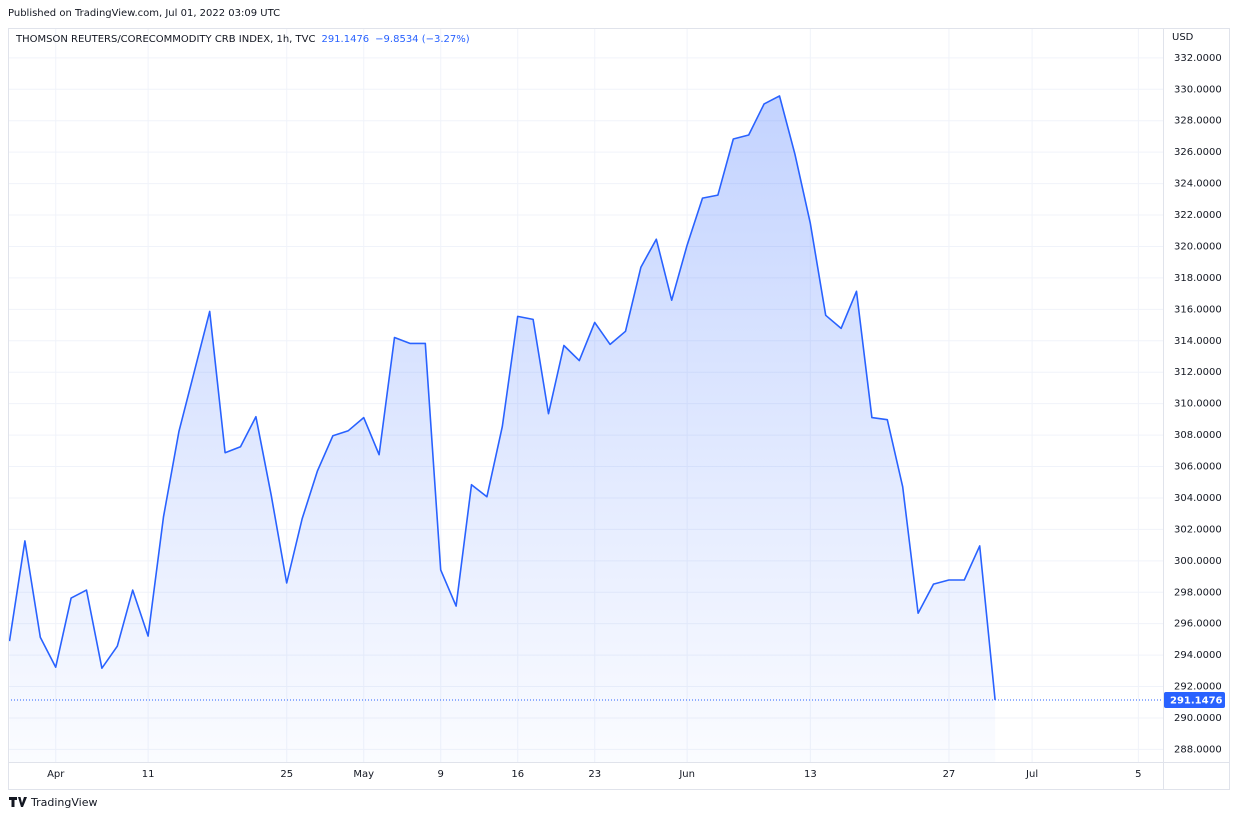  I want to click on y-tick-label: 328.0000, so click(1198, 121).